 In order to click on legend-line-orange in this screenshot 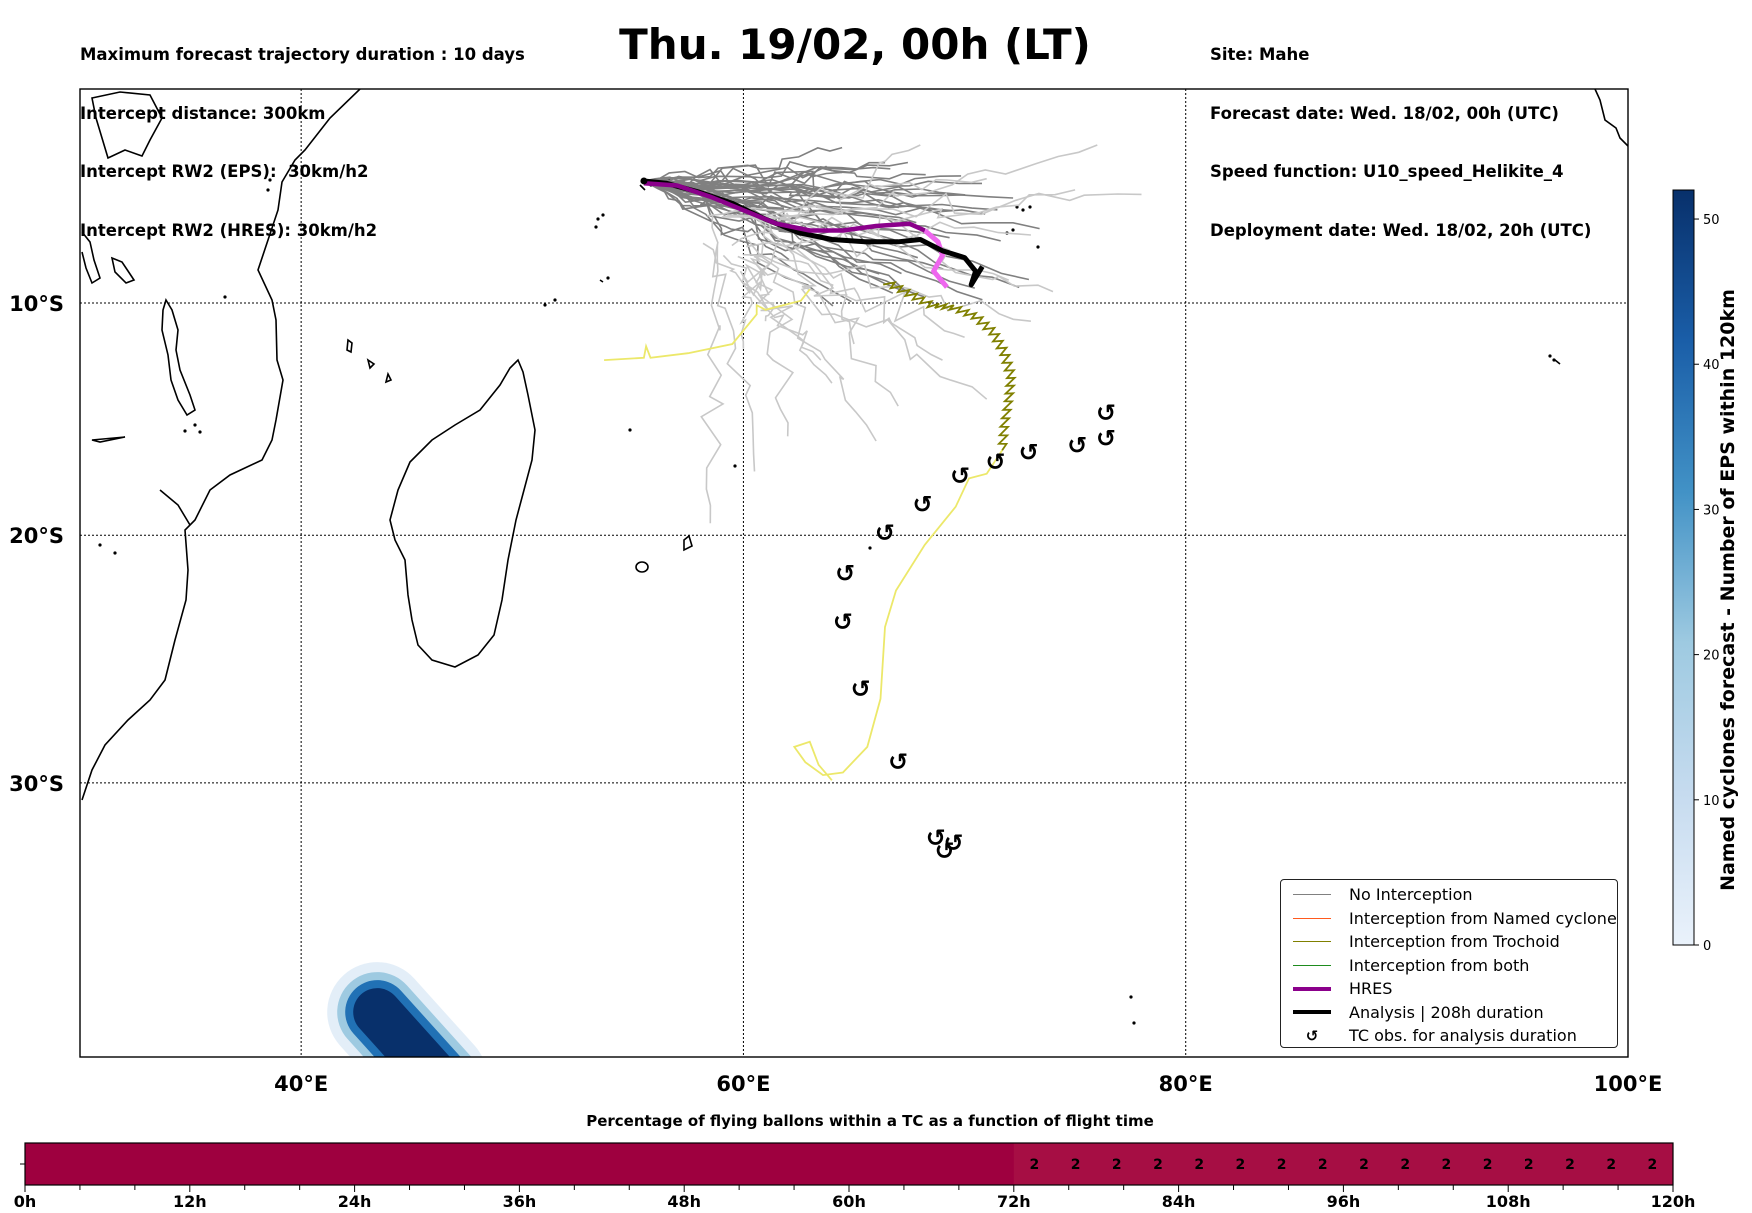, I will do `click(1312, 918)`.